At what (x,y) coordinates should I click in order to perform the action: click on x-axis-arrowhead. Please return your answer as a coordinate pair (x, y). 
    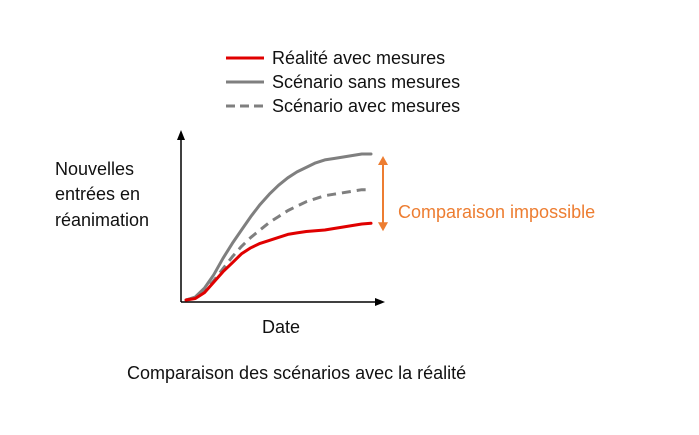
    Looking at the image, I should click on (380, 302).